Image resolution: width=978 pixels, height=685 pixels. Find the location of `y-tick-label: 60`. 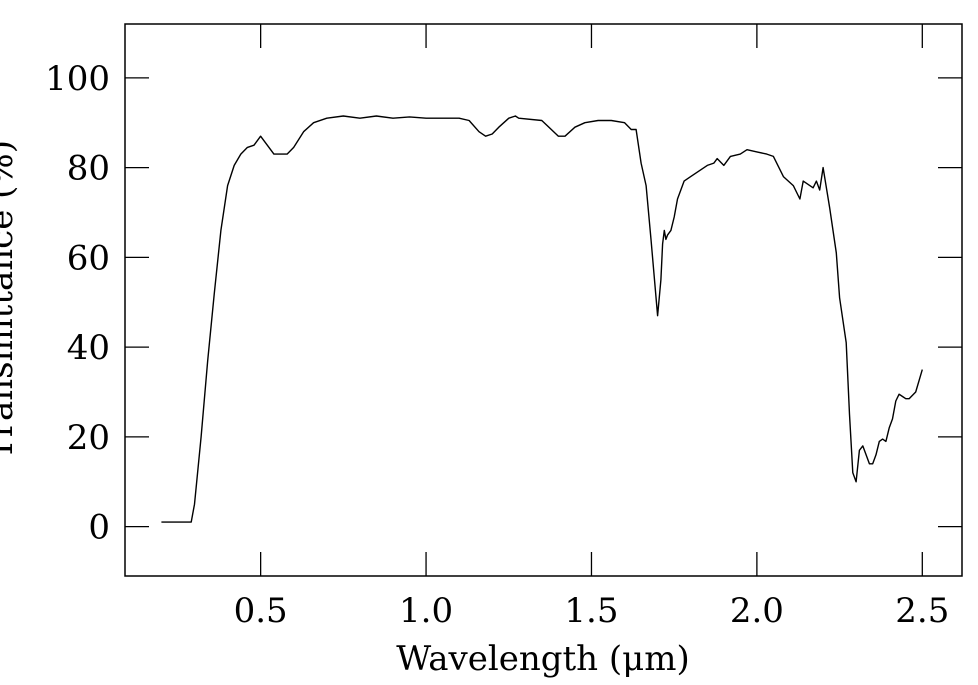

y-tick-label: 60 is located at coordinates (88, 258).